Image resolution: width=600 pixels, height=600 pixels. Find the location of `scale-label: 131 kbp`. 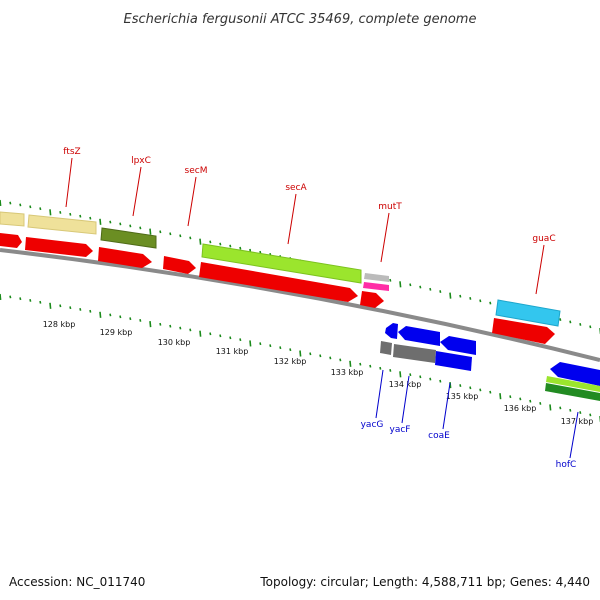

scale-label: 131 kbp is located at coordinates (232, 351).